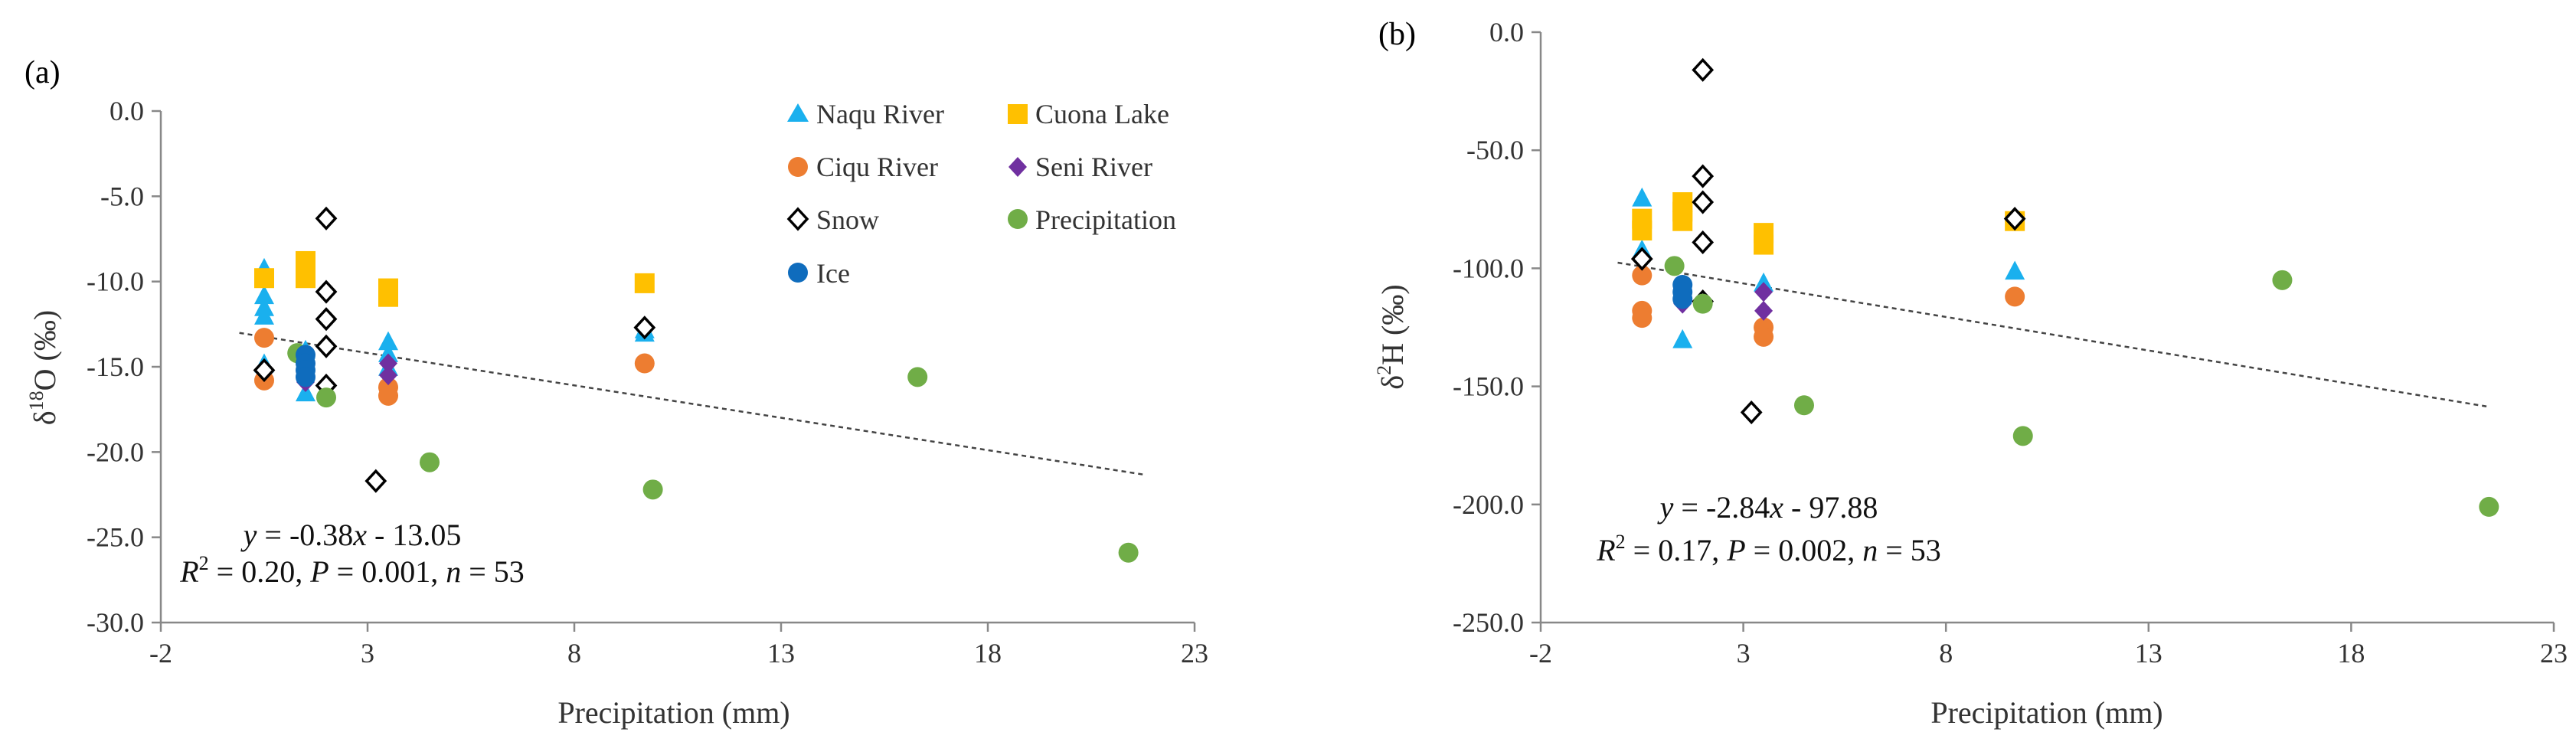  Describe the element at coordinates (1768, 549) in the screenshot. I see `panel-b-stats: R2 = 0.17, P = 0.002, n = 53` at that location.